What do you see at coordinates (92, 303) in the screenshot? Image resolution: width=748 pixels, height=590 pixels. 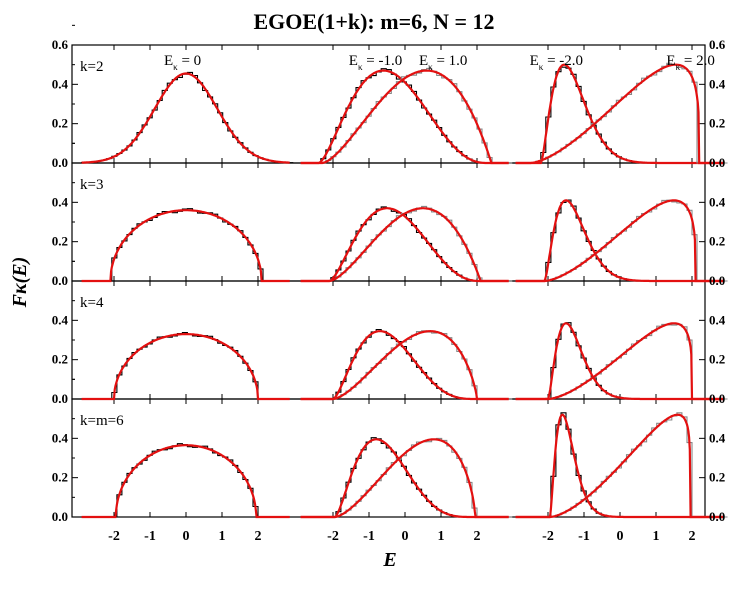 I see `row-label: k=4` at bounding box center [92, 303].